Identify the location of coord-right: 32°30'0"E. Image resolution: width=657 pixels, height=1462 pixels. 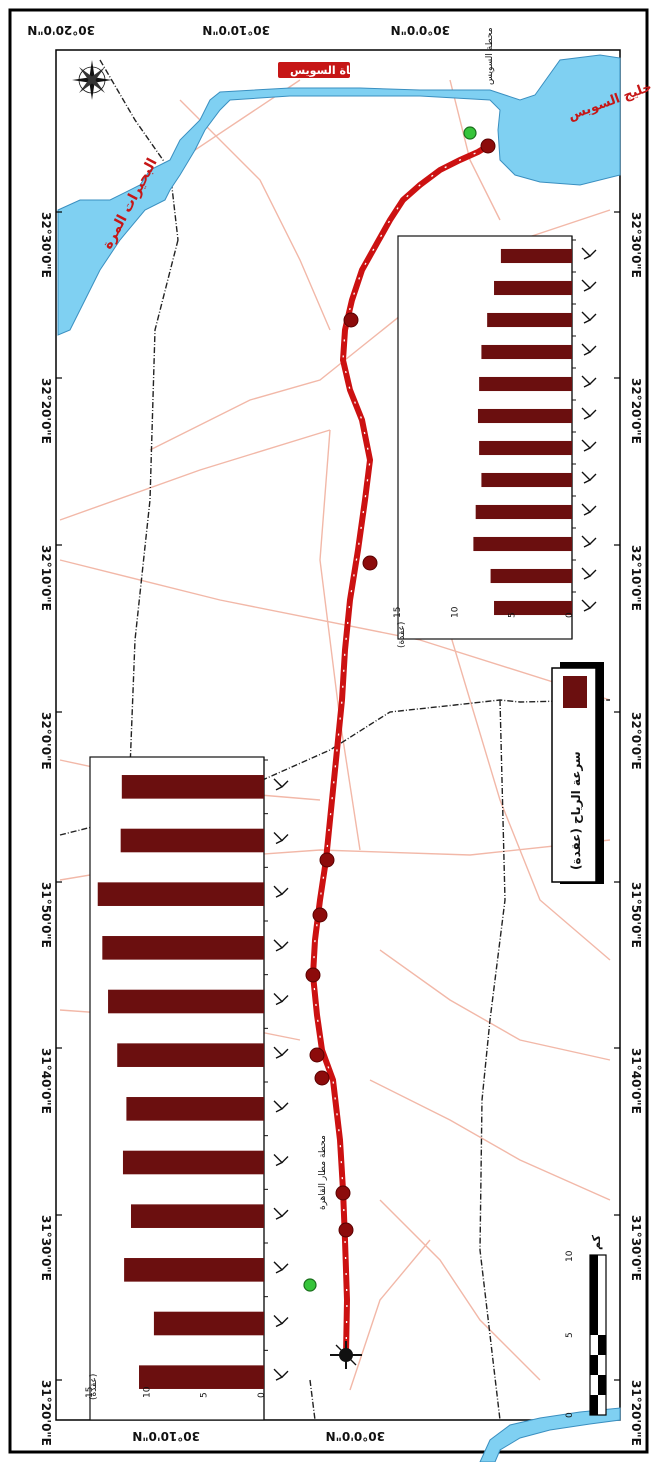
(636, 245).